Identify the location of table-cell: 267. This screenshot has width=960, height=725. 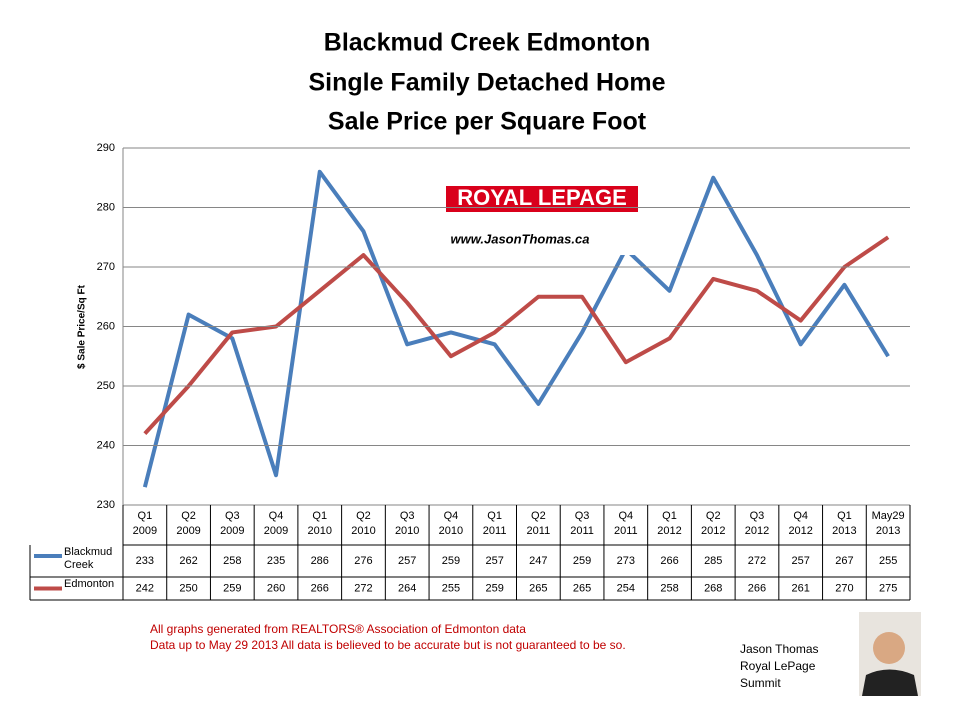
(844, 561).